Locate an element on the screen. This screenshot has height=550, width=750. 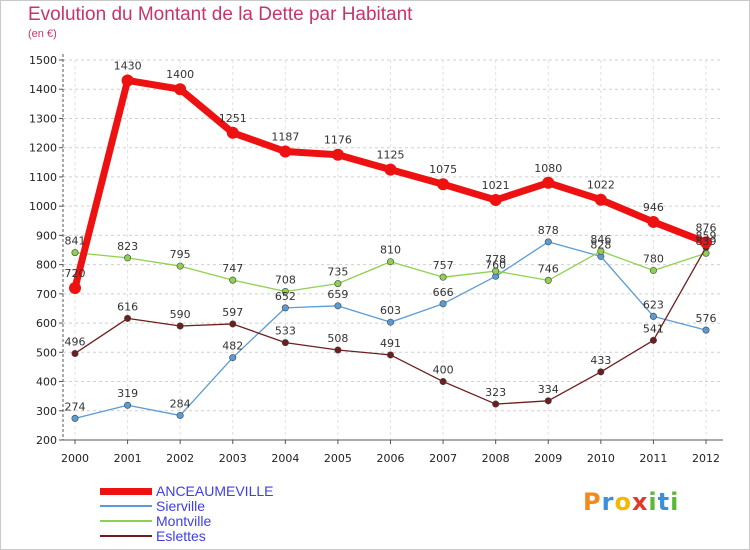
data-label: 846 is located at coordinates (600, 239).